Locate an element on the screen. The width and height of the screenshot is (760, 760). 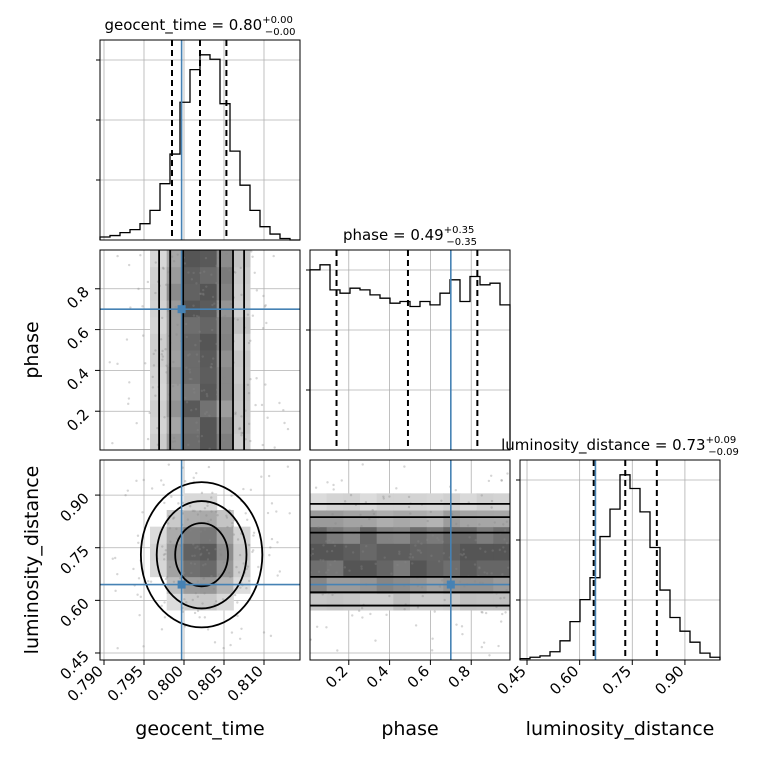
tick-label-y-phase: 0.8 is located at coordinates (78, 298).